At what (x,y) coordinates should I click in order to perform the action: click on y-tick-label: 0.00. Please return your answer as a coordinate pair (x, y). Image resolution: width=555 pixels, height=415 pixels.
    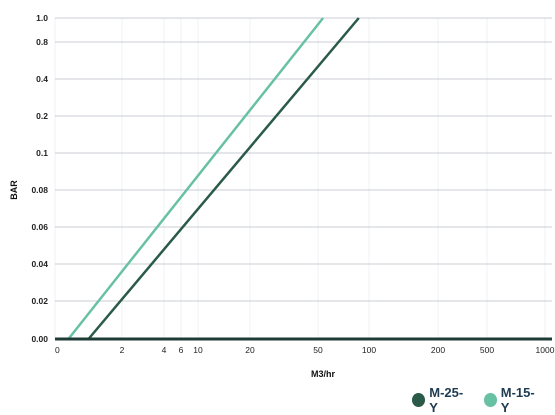
    Looking at the image, I should click on (39, 339).